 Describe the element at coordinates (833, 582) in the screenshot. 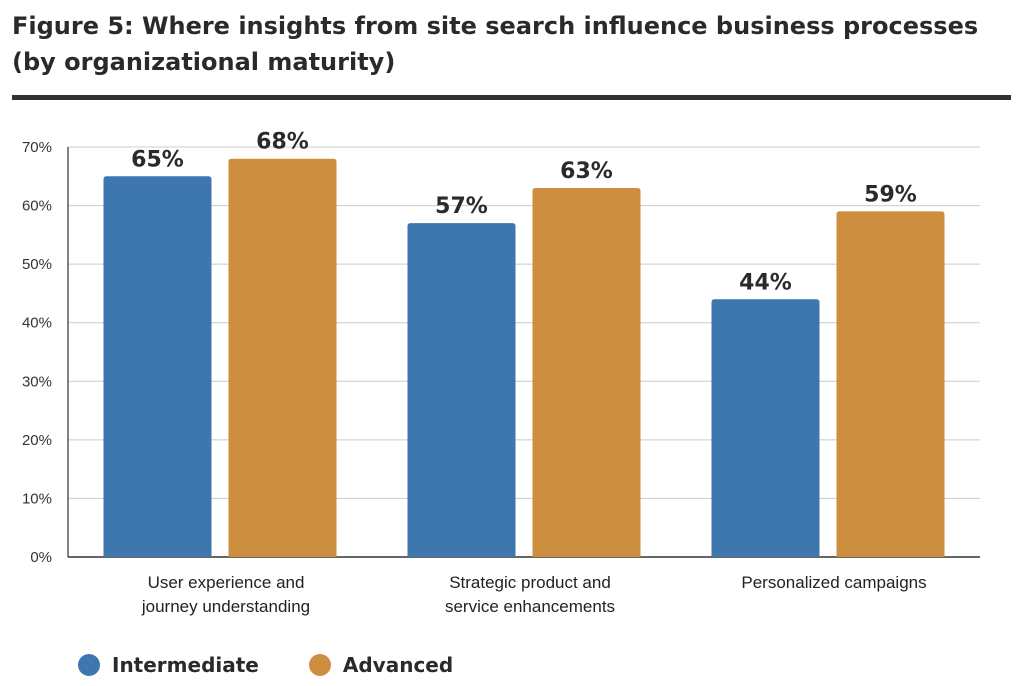

I see `category-label: Personalized campaigns` at that location.